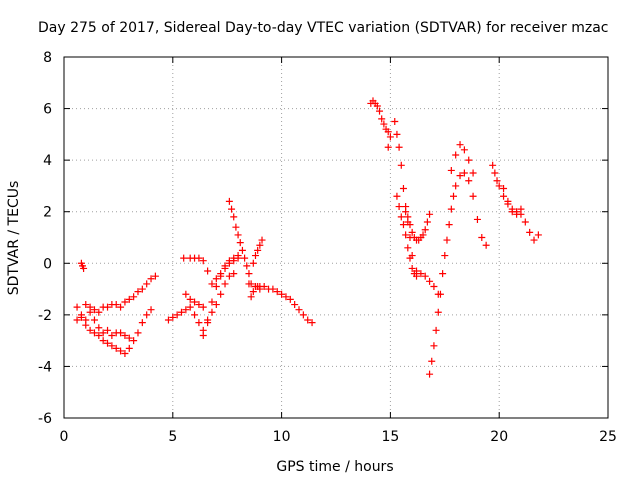 The image size is (640, 480). Describe the element at coordinates (47, 110) in the screenshot. I see `y-tick-label: 6` at that location.